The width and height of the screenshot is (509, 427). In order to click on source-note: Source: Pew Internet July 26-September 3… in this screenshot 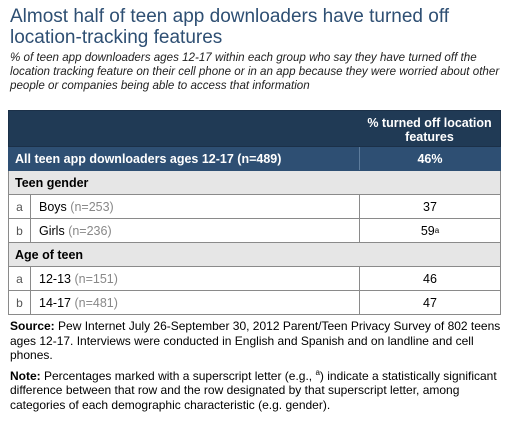, I will do `click(256, 341)`.